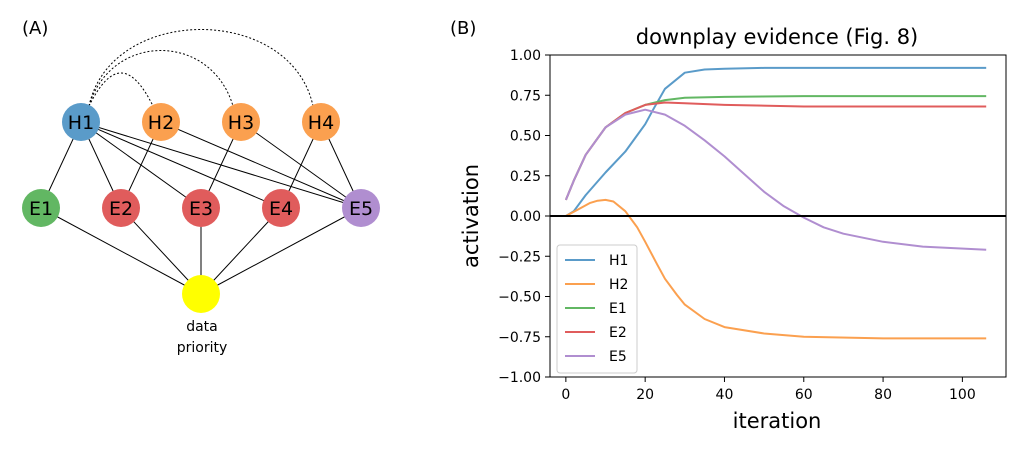 This screenshot has width=1027, height=451. What do you see at coordinates (241, 251) in the screenshot?
I see `edge-E4-DP` at bounding box center [241, 251].